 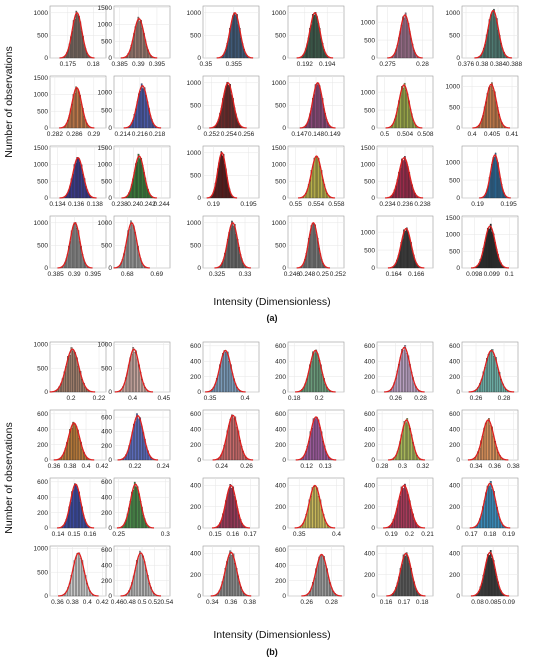 What do you see at coordinates (135, 466) in the screenshot?
I see `x-tick-label: 0.22` at bounding box center [135, 466].